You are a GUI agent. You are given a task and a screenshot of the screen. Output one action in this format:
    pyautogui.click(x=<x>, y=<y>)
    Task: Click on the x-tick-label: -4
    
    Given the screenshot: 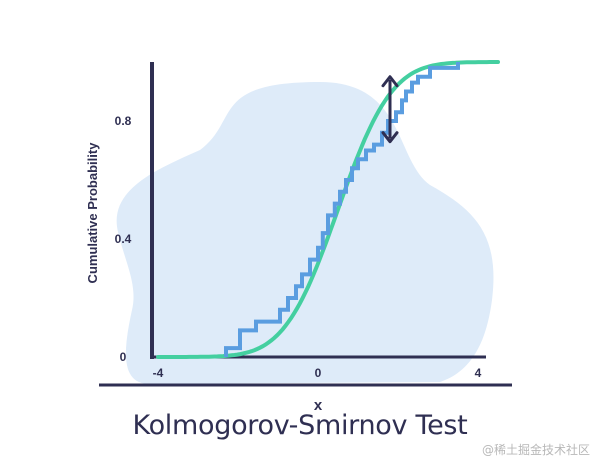 What is the action you would take?
    pyautogui.click(x=158, y=373)
    